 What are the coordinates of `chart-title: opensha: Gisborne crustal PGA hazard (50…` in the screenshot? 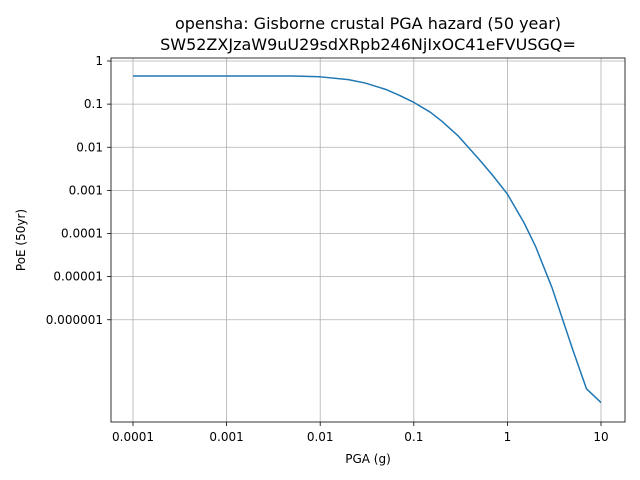 It's located at (368, 23).